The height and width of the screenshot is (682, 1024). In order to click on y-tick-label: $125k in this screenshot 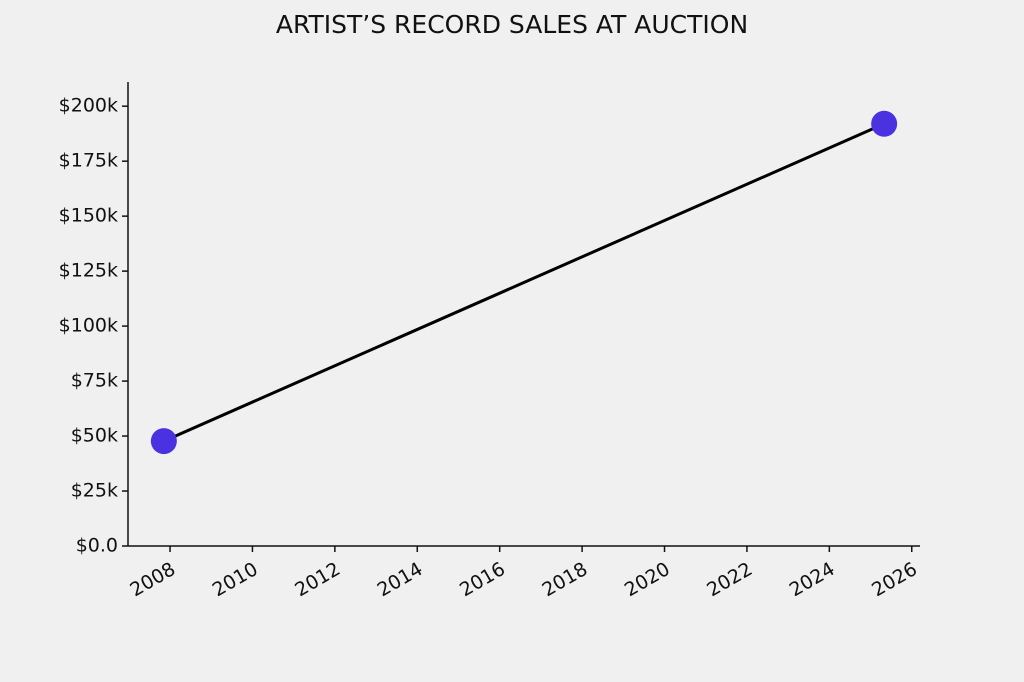, I will do `click(88, 271)`.